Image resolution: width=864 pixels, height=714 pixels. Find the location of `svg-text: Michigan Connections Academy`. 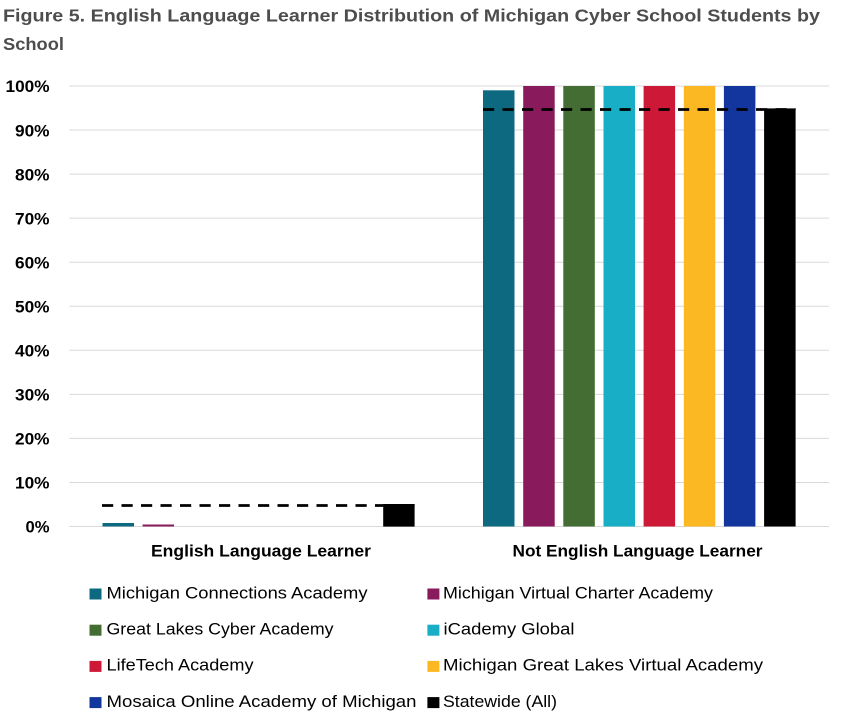

svg-text: Michigan Connections Academy is located at coordinates (238, 592).